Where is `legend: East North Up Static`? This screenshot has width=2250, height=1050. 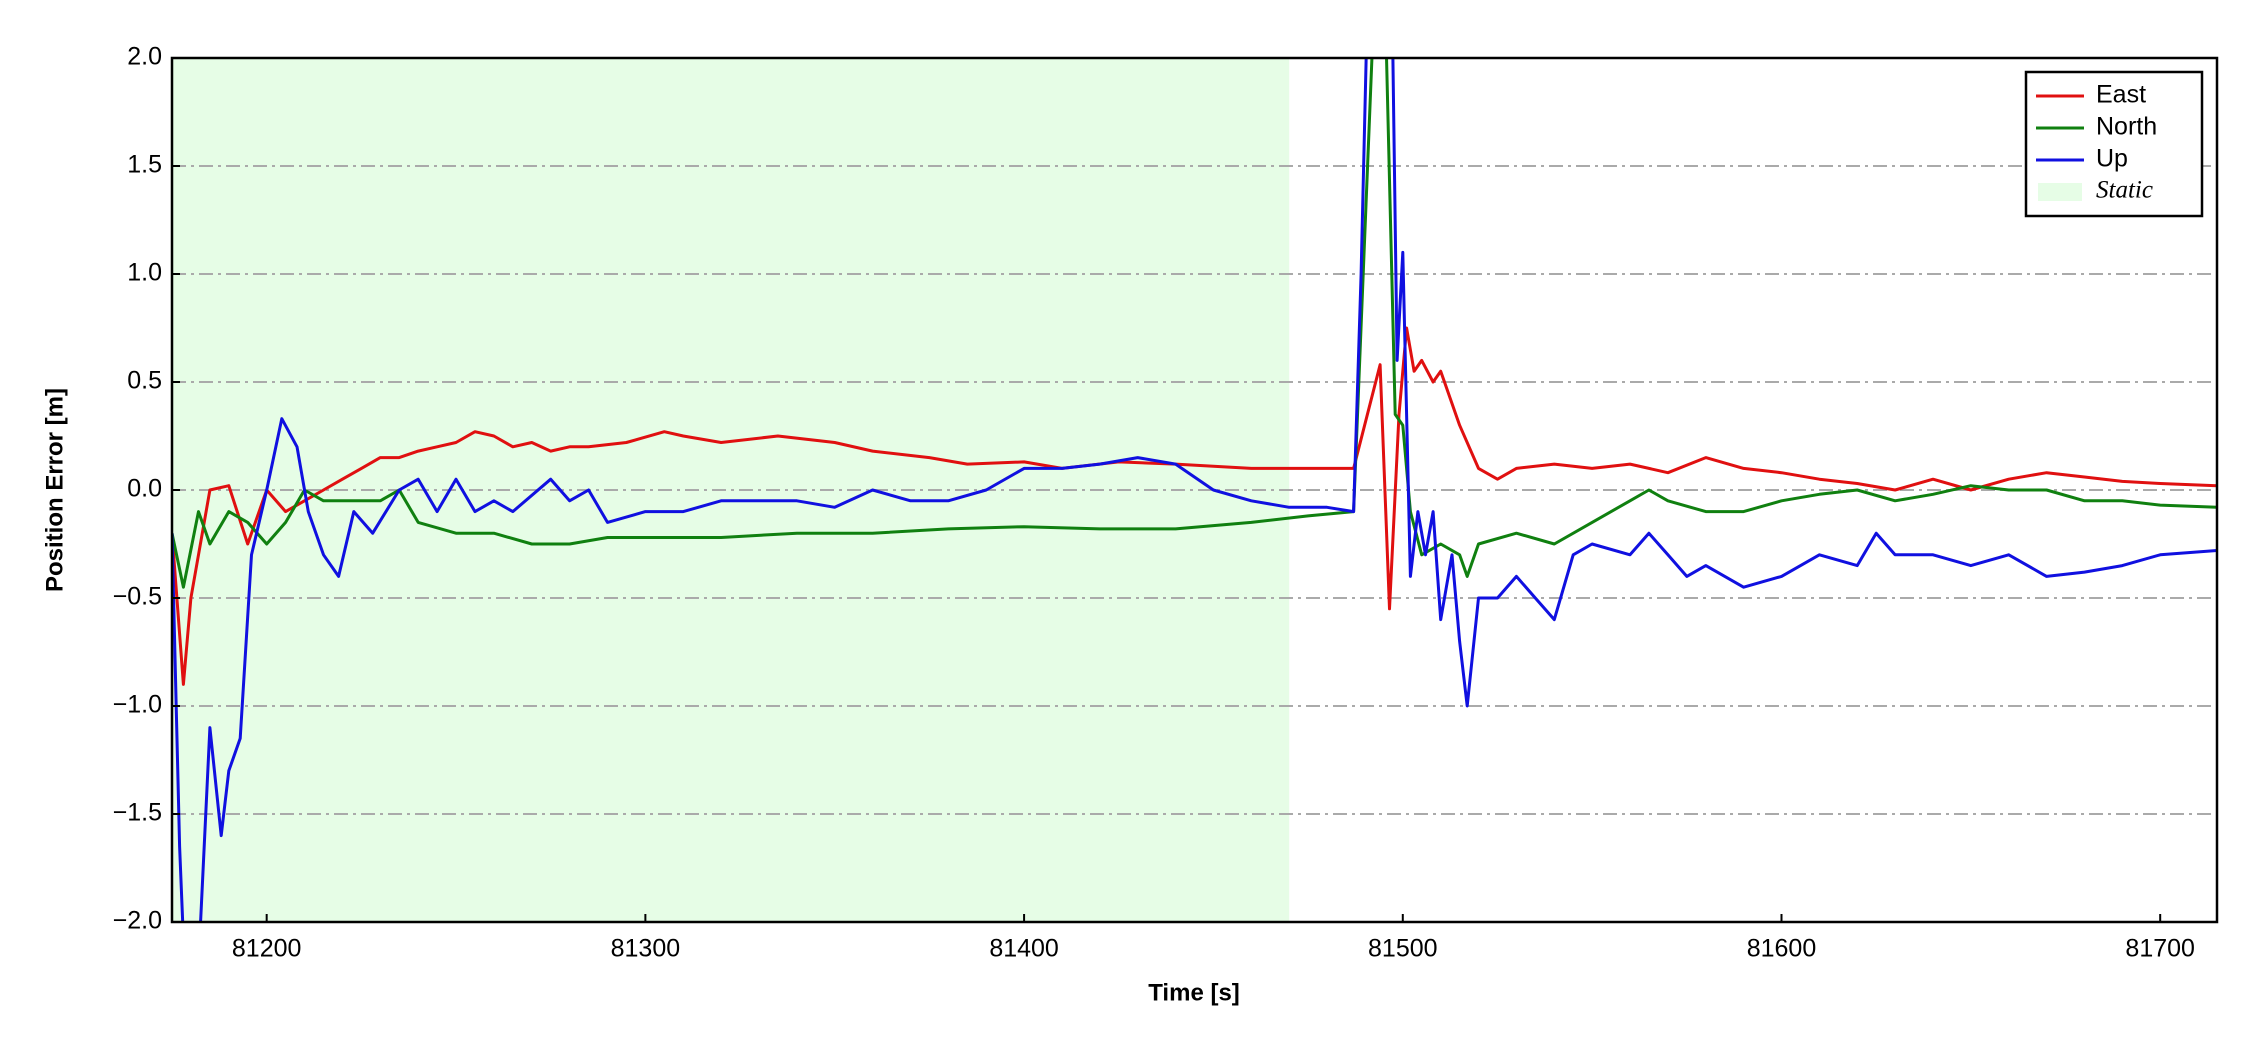
legend: East North Up Static is located at coordinates (2114, 144).